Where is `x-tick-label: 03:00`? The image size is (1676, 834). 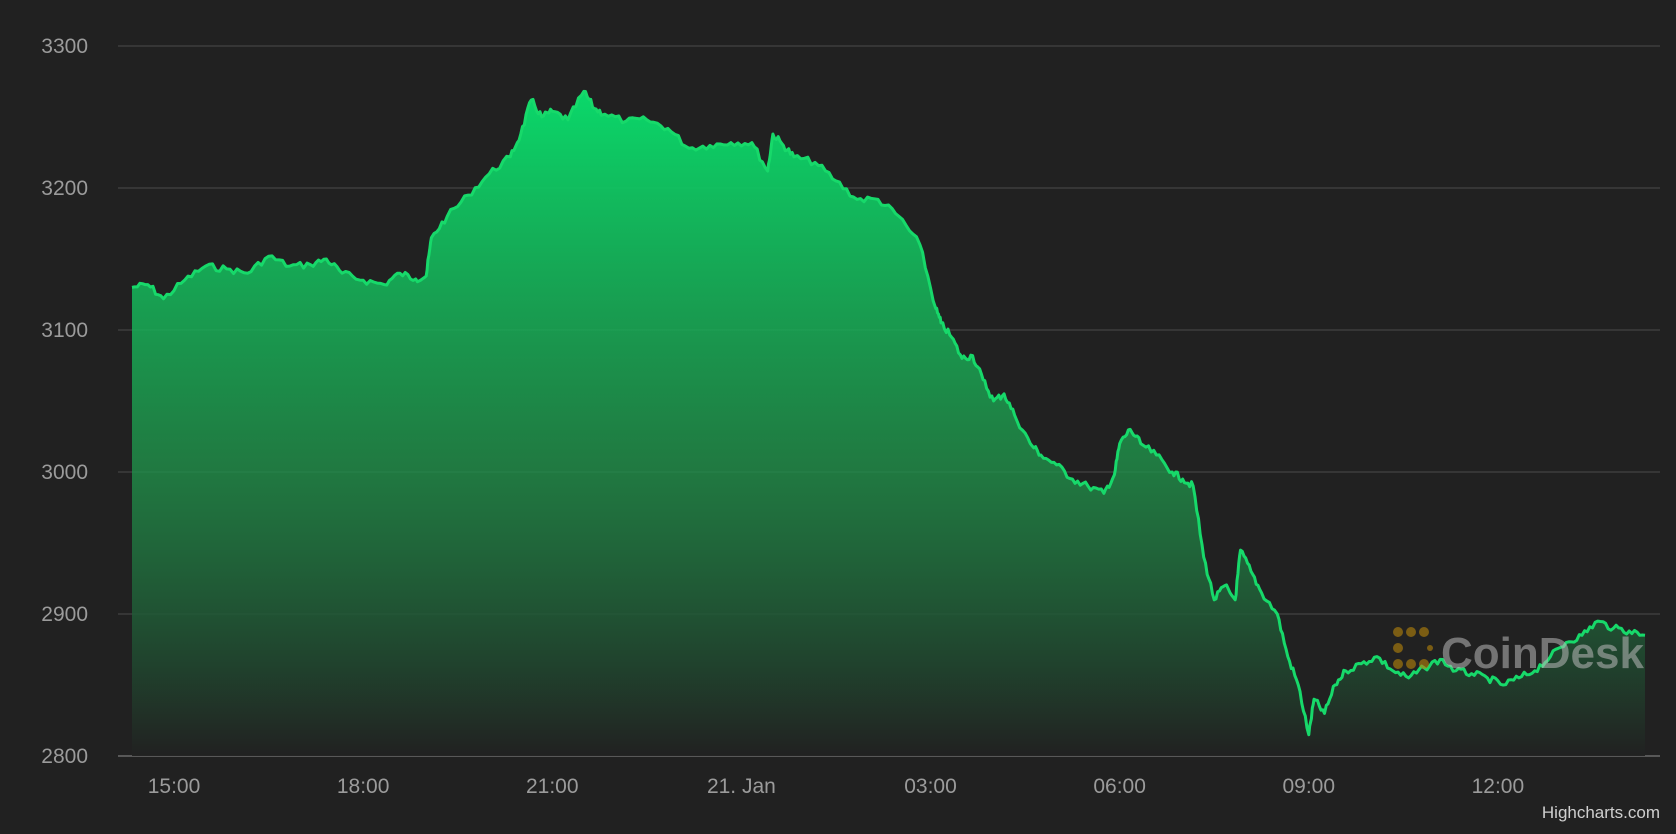 x-tick-label: 03:00 is located at coordinates (930, 786).